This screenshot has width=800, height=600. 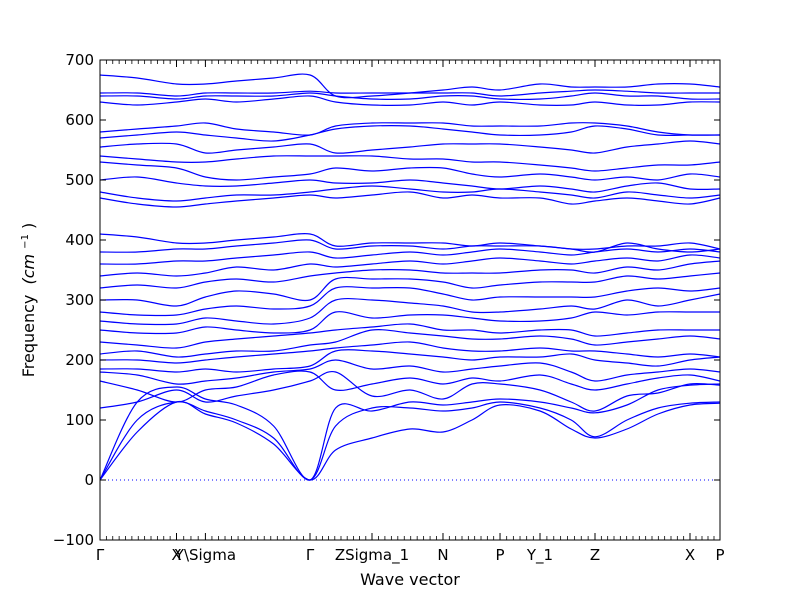 What do you see at coordinates (79, 180) in the screenshot?
I see `y-tick-label: 500` at bounding box center [79, 180].